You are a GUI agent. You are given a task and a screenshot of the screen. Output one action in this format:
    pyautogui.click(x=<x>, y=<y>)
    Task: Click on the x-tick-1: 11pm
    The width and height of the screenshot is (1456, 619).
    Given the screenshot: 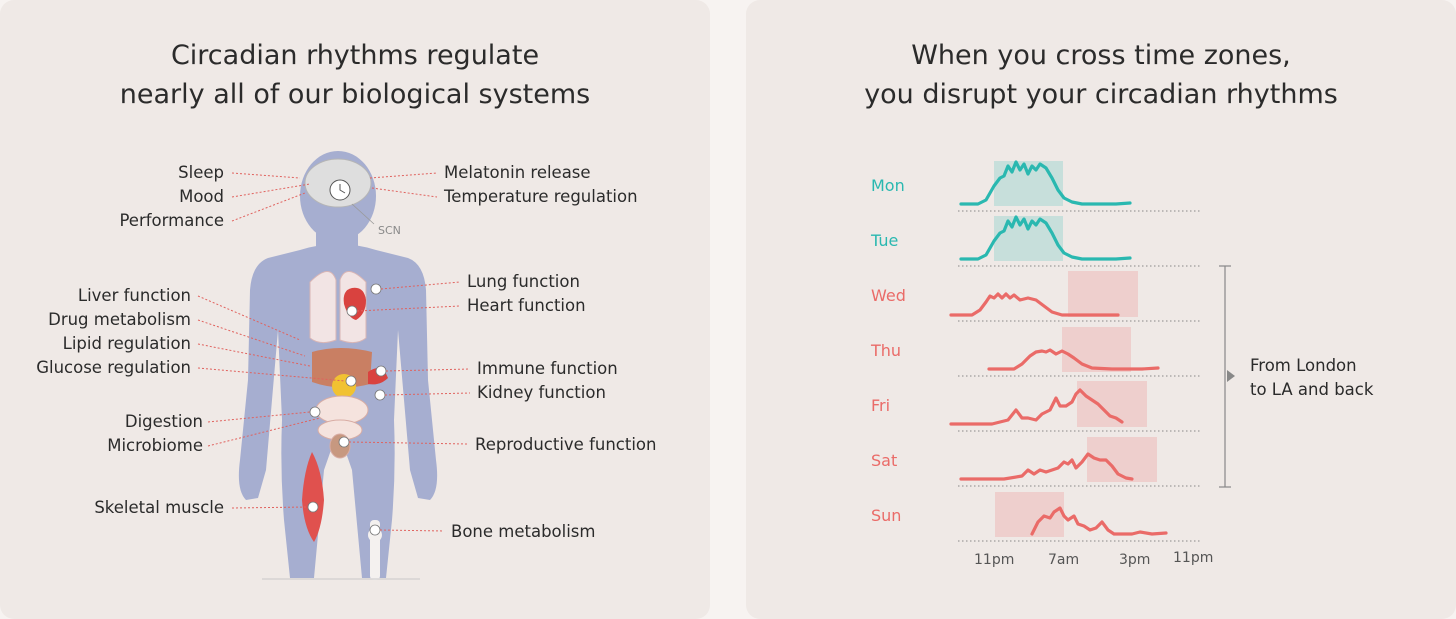 What is the action you would take?
    pyautogui.click(x=994, y=560)
    